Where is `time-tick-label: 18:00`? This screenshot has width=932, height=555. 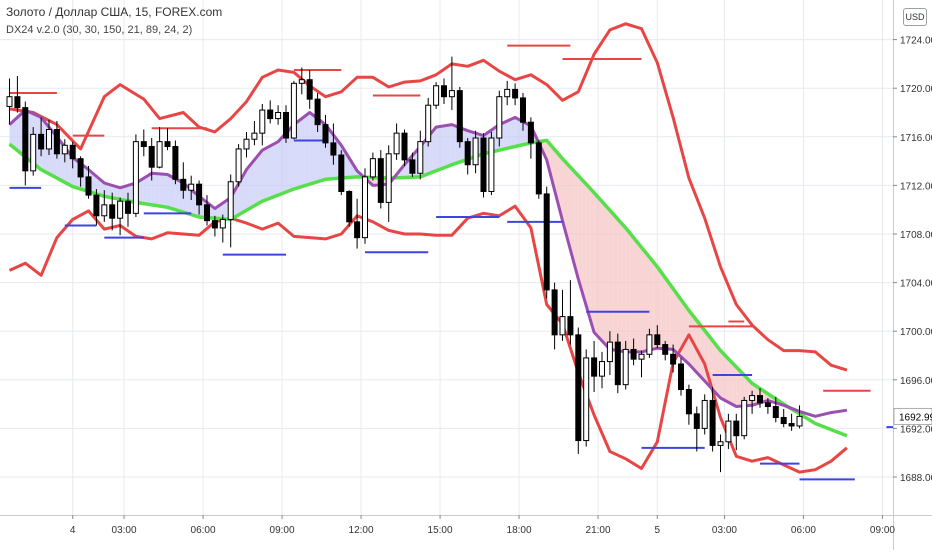 time-tick-label: 18:00 is located at coordinates (519, 530).